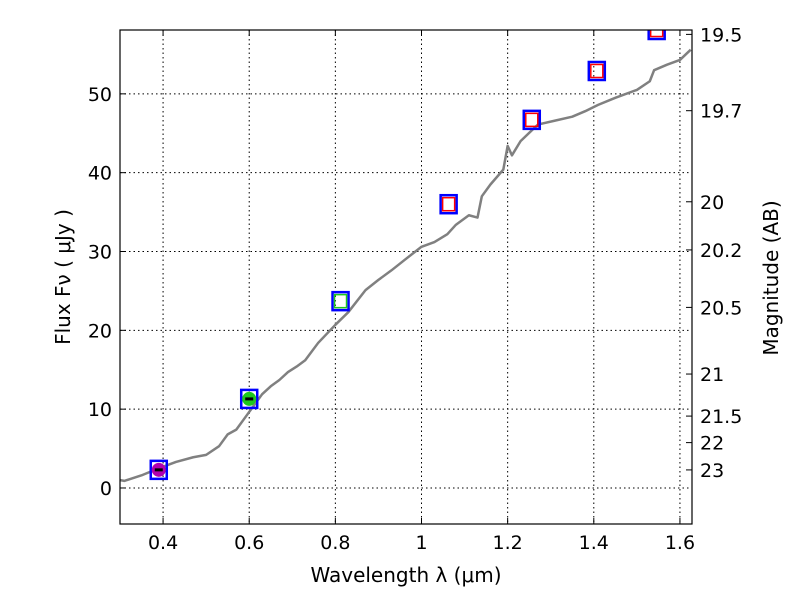 The height and width of the screenshot is (600, 800). What do you see at coordinates (508, 543) in the screenshot?
I see `x-tick-label: 1.2` at bounding box center [508, 543].